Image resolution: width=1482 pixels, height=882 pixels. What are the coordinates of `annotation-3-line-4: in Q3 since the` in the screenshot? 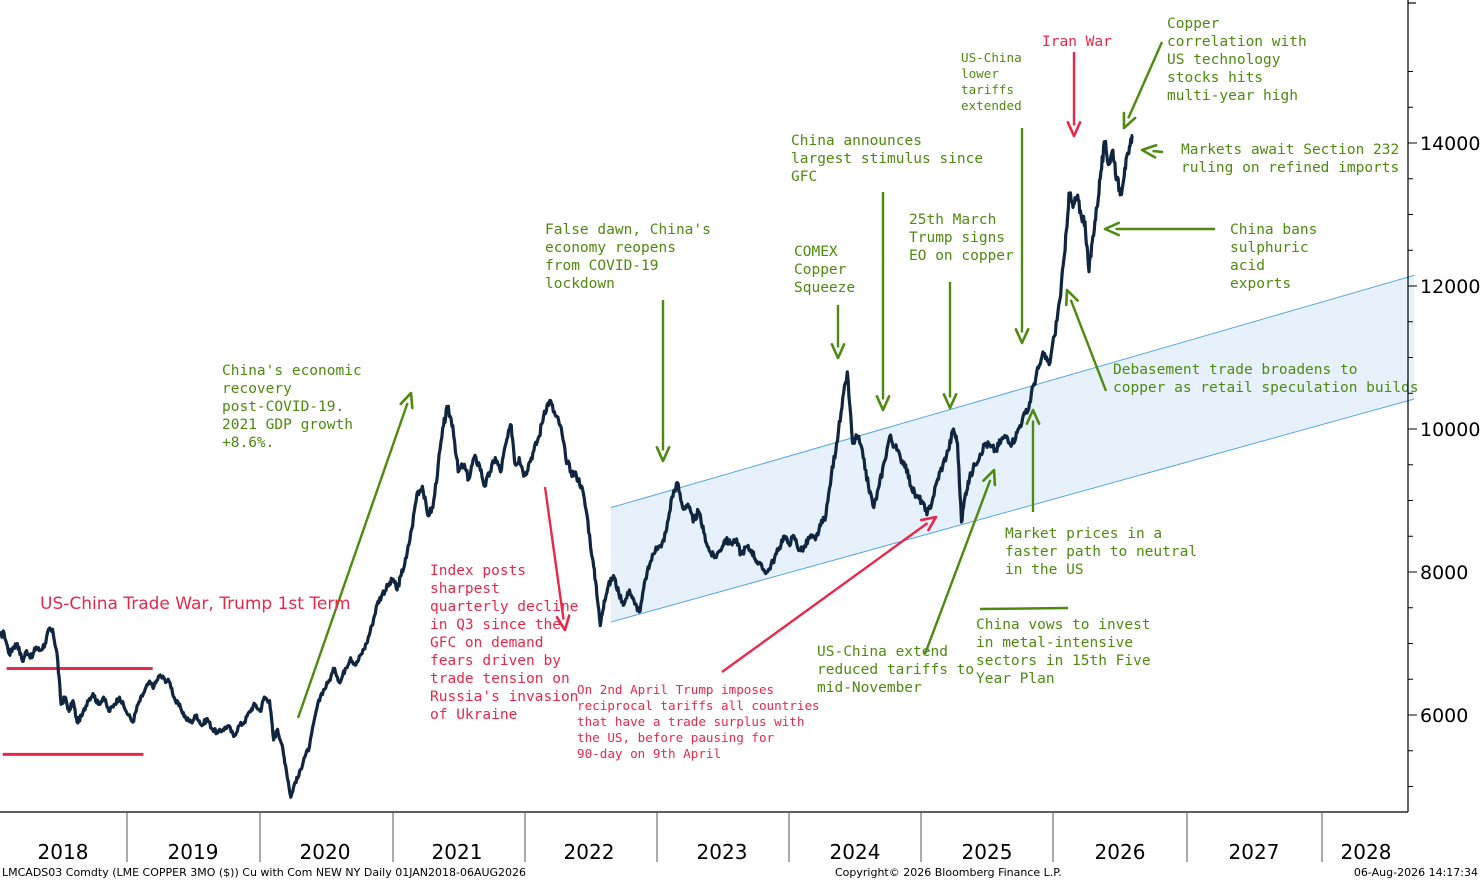 It's located at (495, 625).